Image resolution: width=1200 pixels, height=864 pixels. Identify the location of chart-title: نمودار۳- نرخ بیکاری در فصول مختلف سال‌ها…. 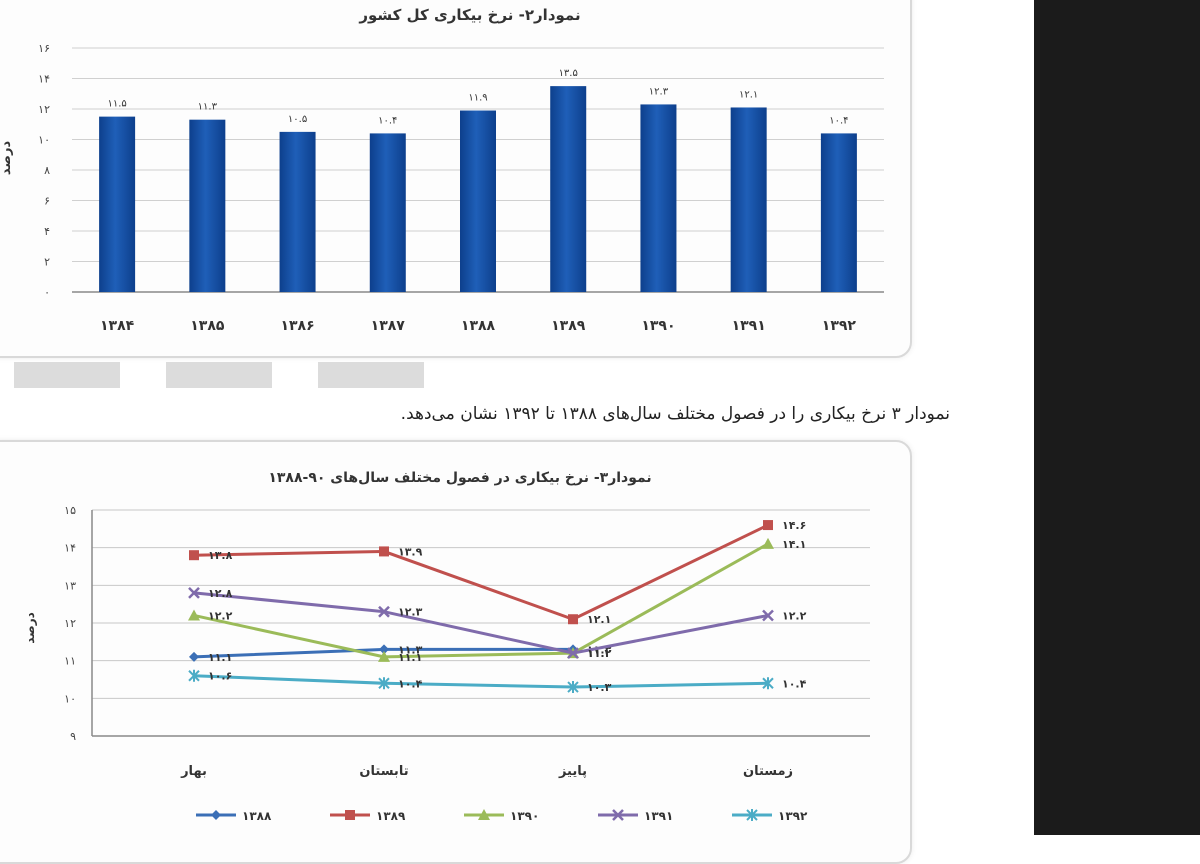
(459, 478).